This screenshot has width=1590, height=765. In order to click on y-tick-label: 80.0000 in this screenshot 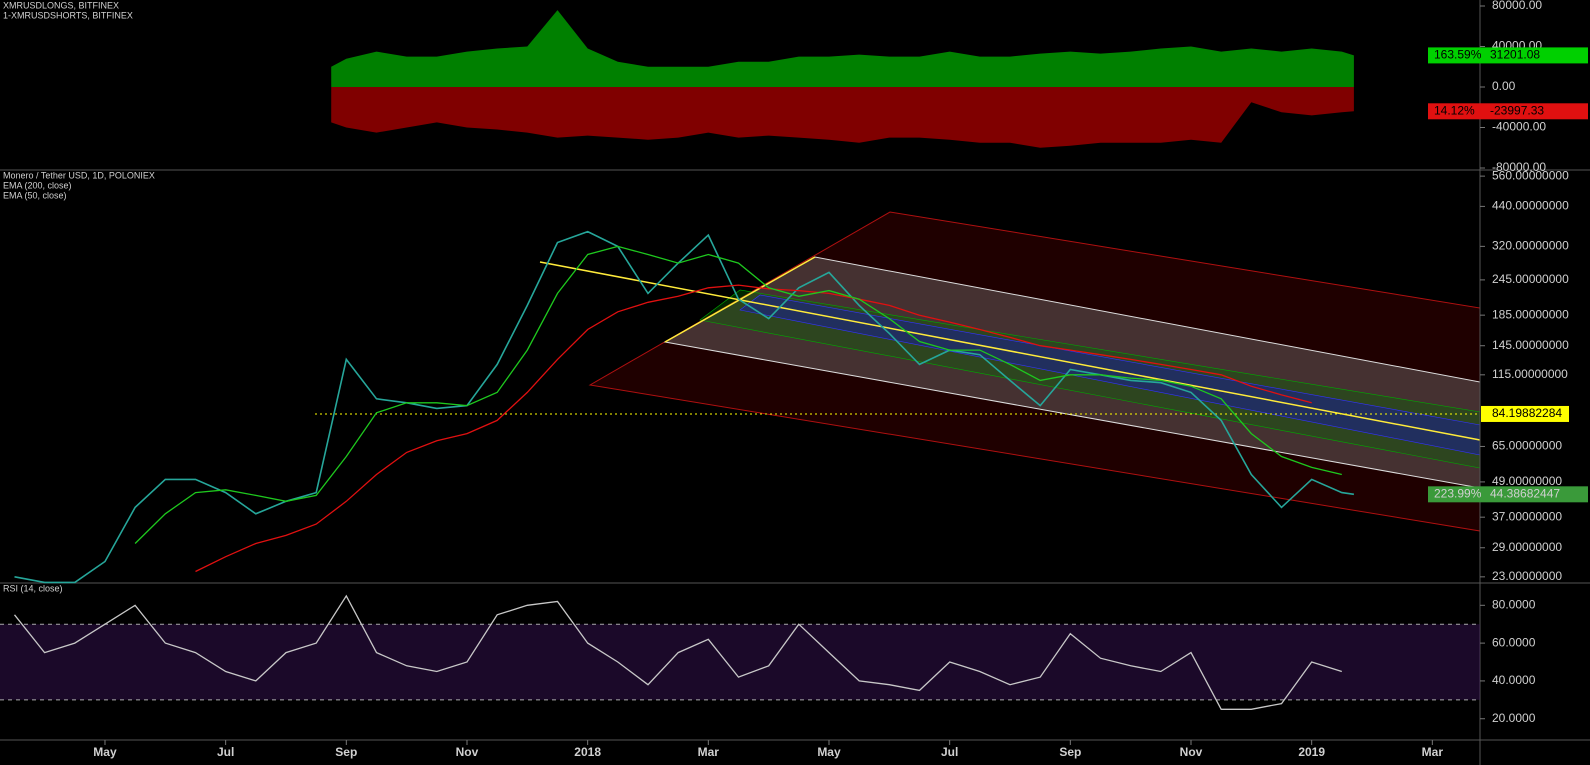, I will do `click(1514, 604)`.